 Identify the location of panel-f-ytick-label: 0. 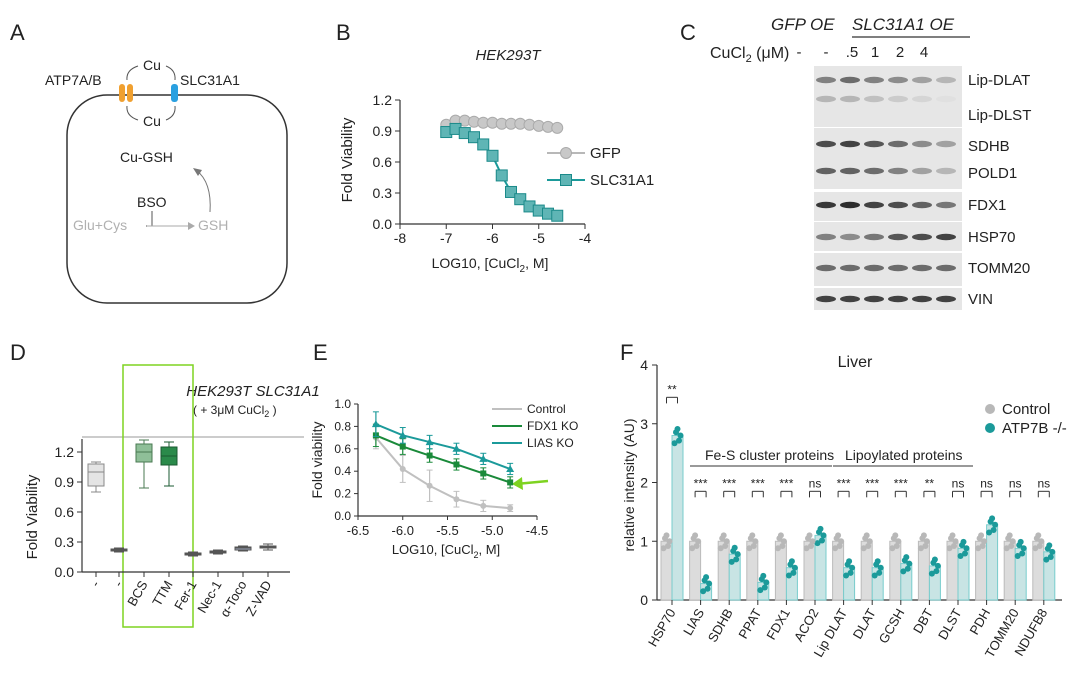
(644, 600).